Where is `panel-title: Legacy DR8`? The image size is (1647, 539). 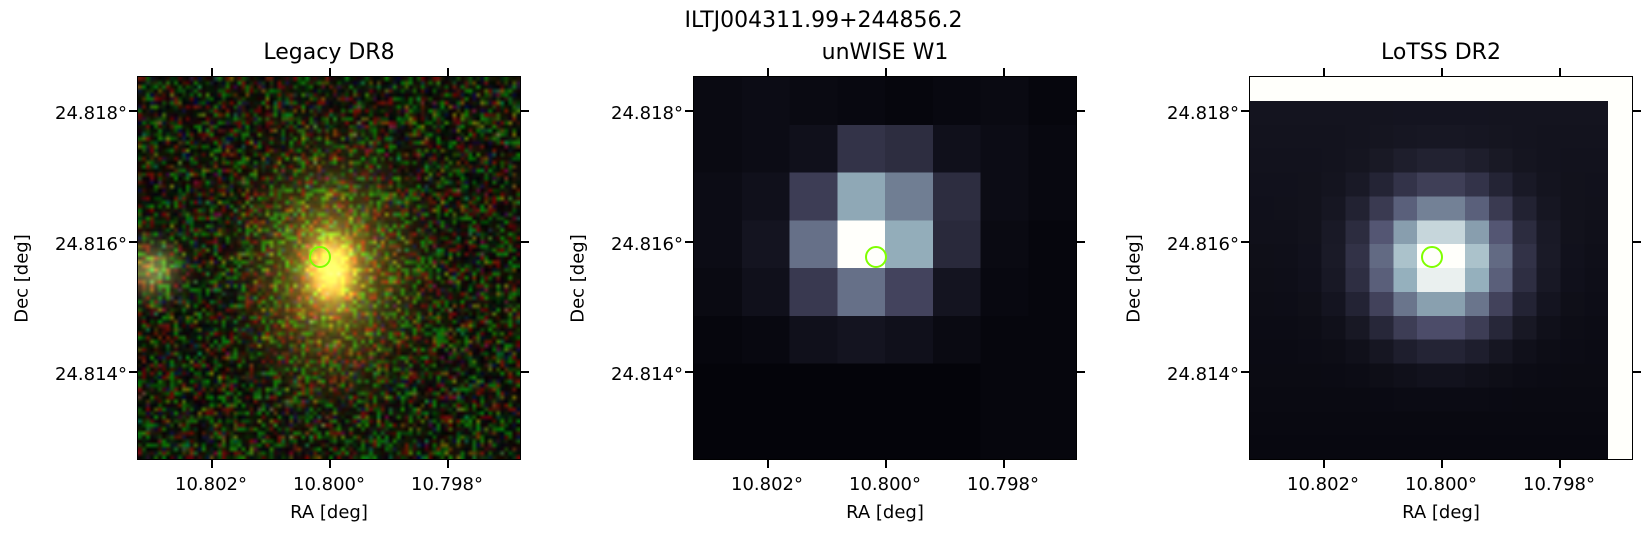 panel-title: Legacy DR8 is located at coordinates (329, 52).